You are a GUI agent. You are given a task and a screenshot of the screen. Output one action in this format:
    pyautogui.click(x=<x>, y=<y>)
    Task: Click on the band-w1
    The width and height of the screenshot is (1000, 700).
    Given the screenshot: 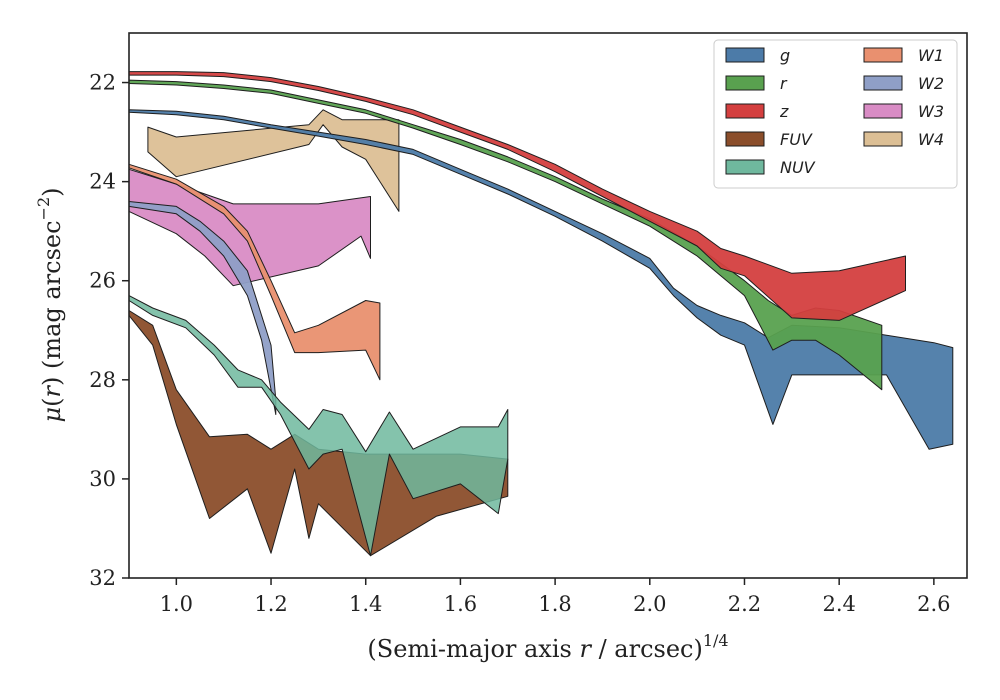 What is the action you would take?
    pyautogui.click(x=254, y=272)
    